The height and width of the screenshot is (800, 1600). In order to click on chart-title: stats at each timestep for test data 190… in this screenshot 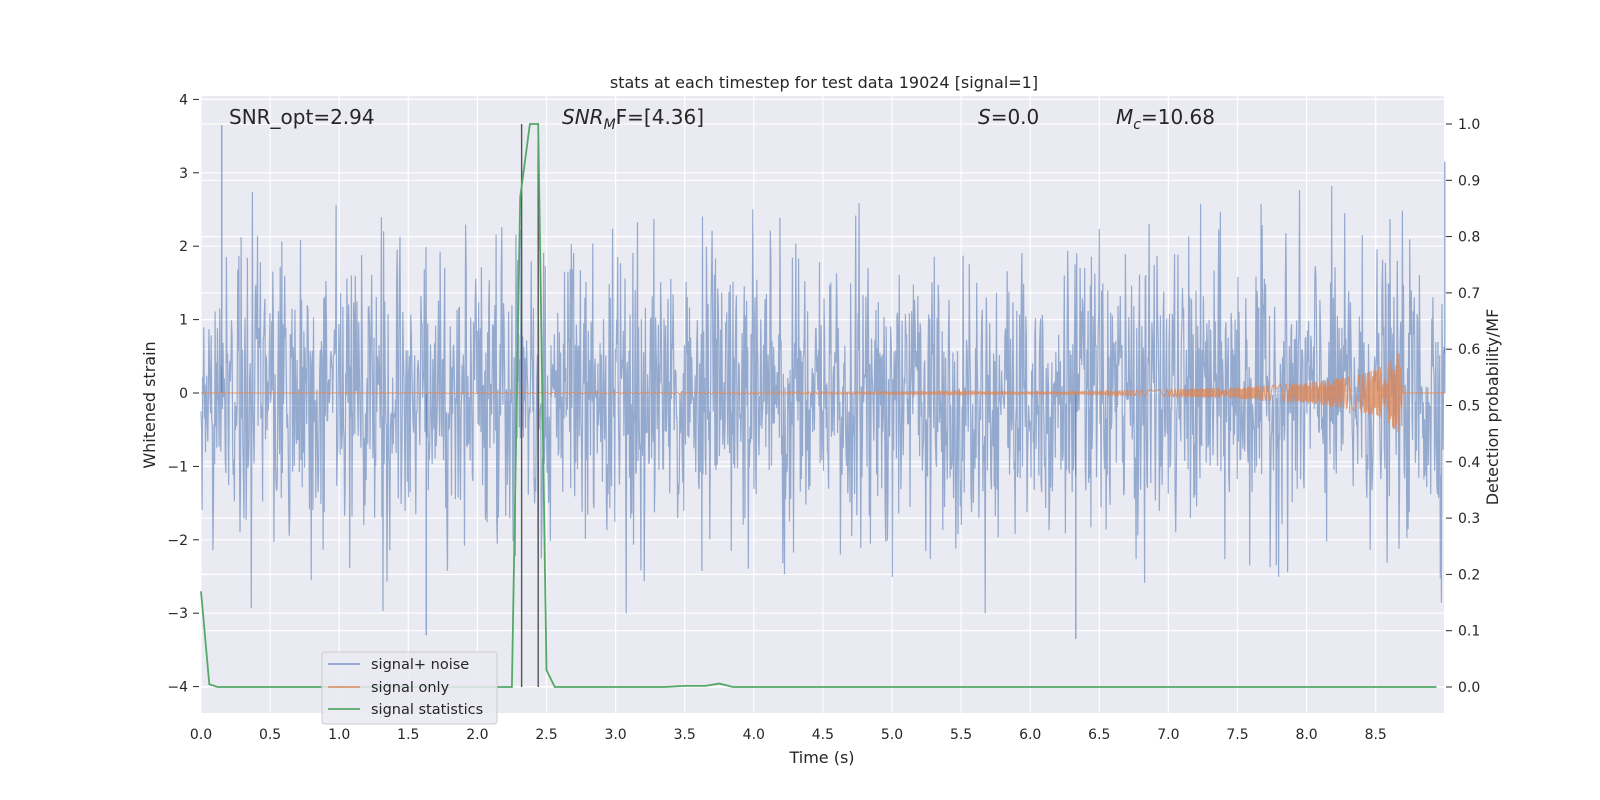, I will do `click(824, 82)`.